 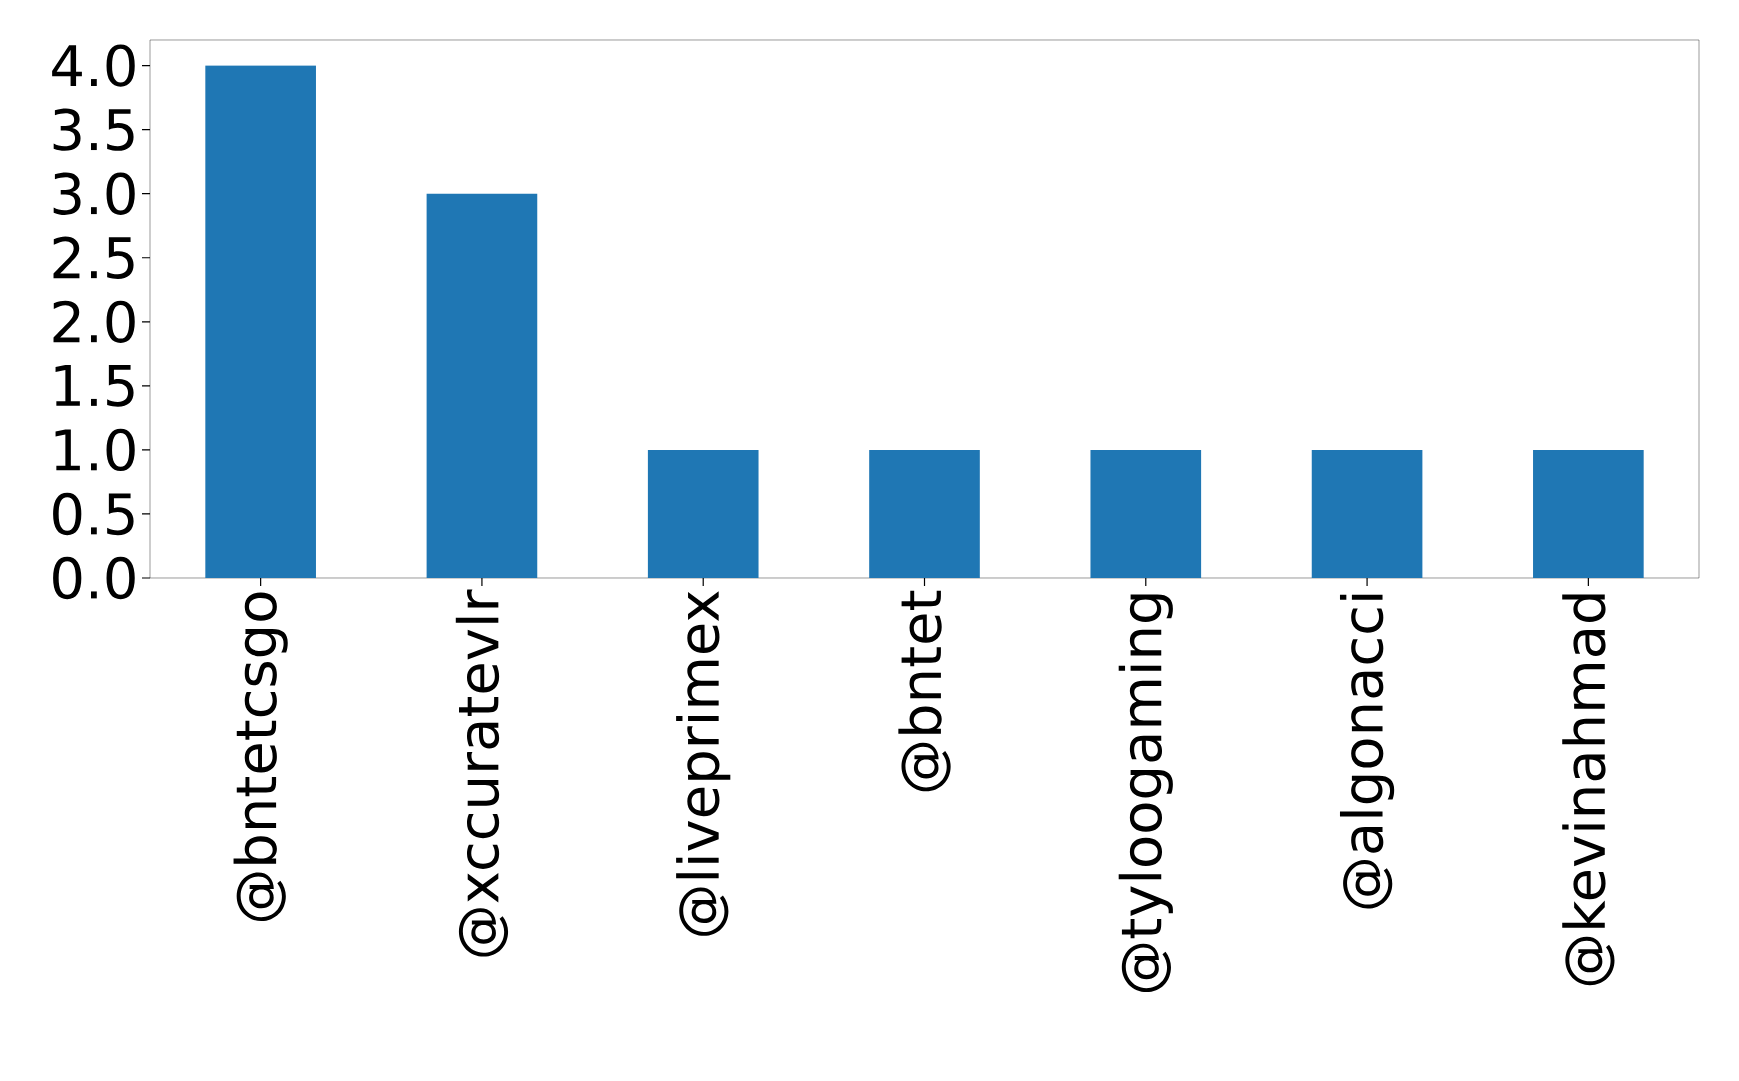 What do you see at coordinates (93, 65) in the screenshot?
I see `y-tick-label: 4.0` at bounding box center [93, 65].